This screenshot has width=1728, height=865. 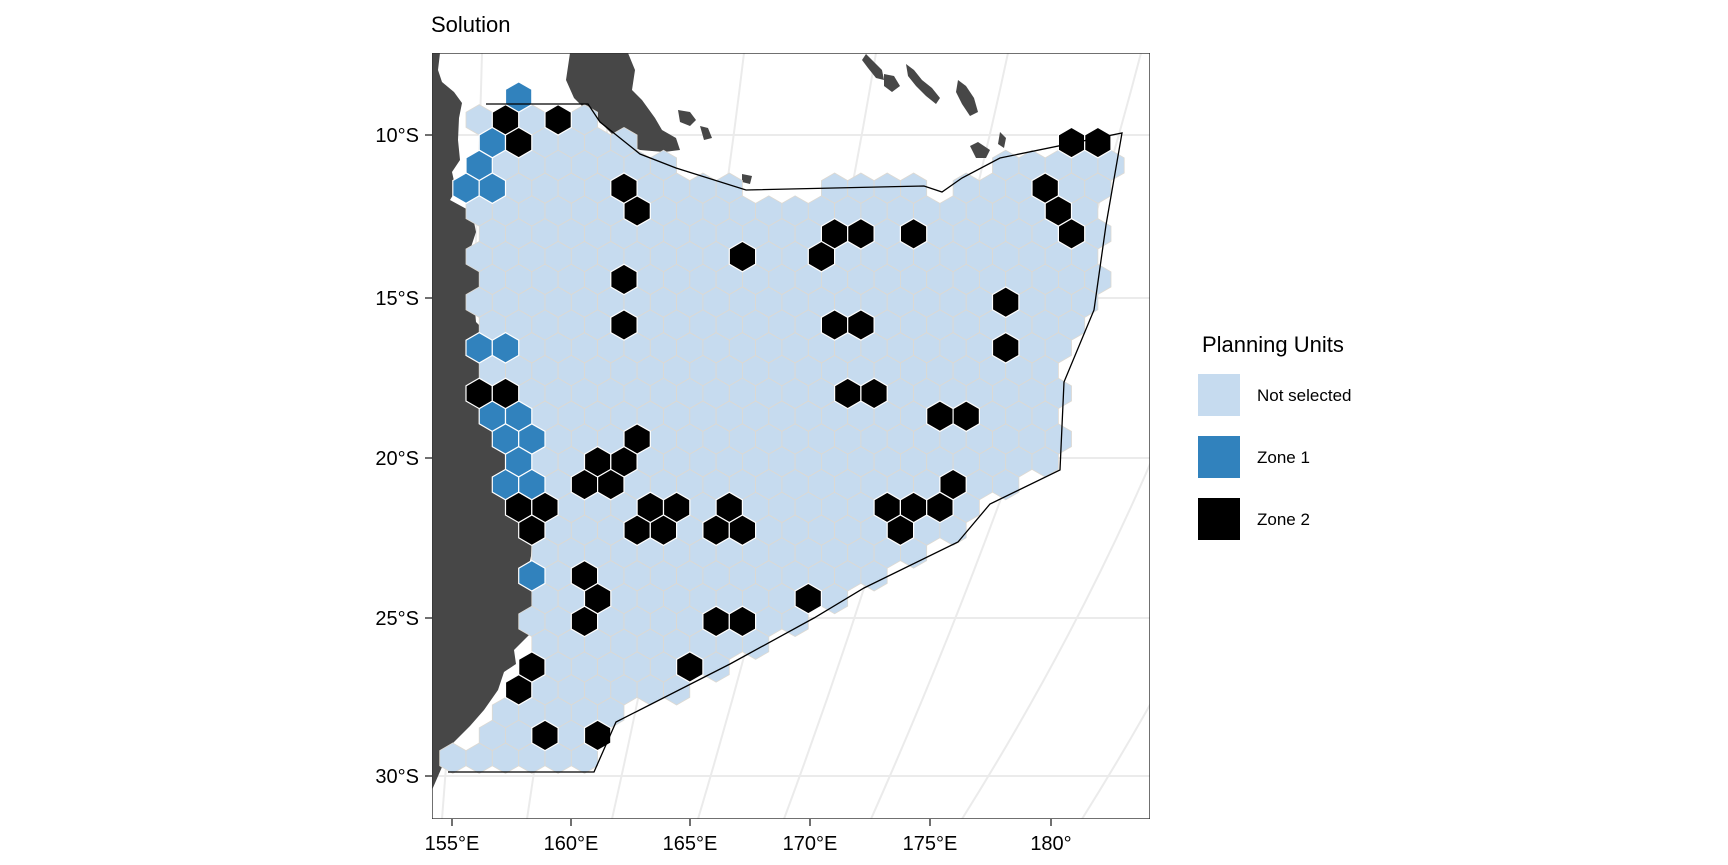 What do you see at coordinates (810, 844) in the screenshot?
I see `x-tick-label: 170°E` at bounding box center [810, 844].